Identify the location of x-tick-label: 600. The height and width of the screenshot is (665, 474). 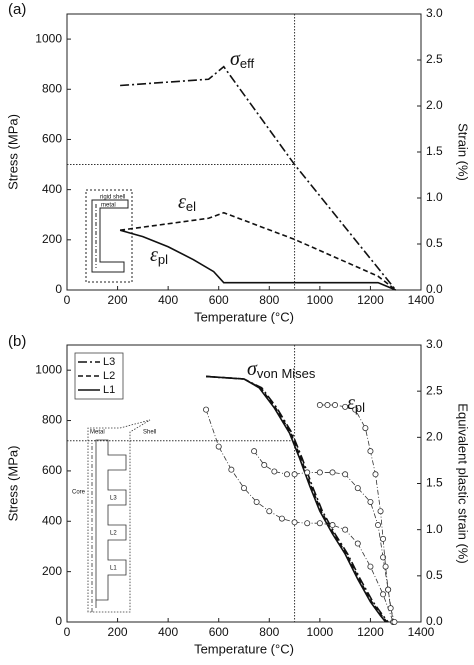
(219, 632).